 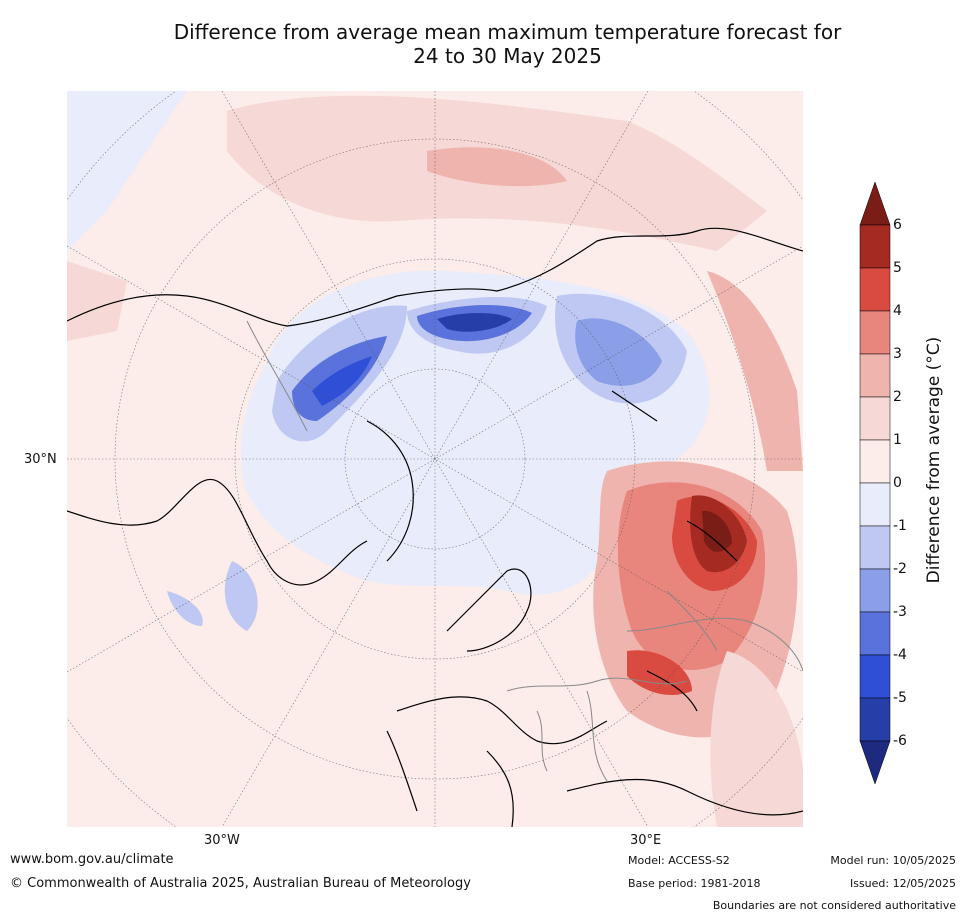 I want to click on colorbar-title-text: Difference from average (°C), so click(x=934, y=460).